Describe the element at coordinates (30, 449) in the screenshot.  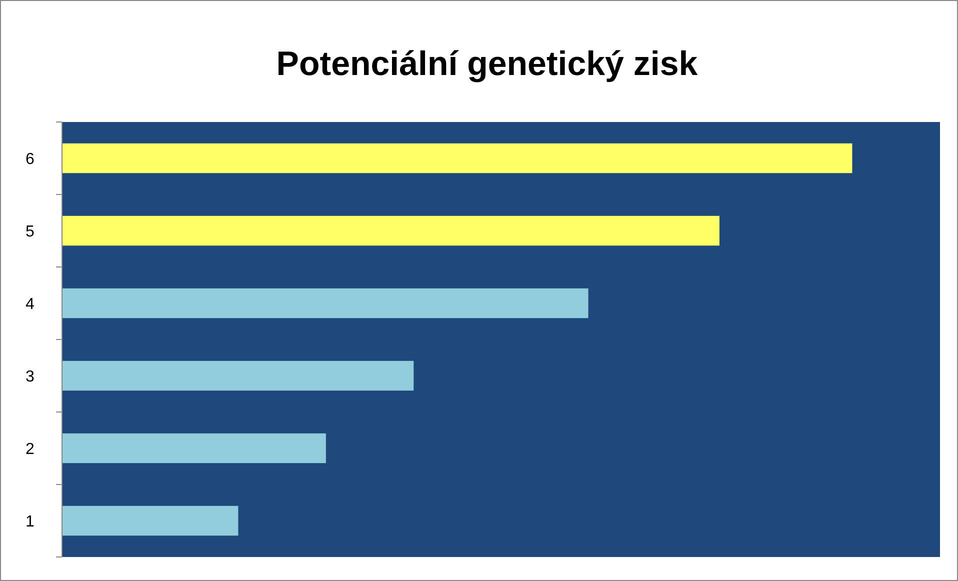
I see `y-tick-label: 2` at that location.